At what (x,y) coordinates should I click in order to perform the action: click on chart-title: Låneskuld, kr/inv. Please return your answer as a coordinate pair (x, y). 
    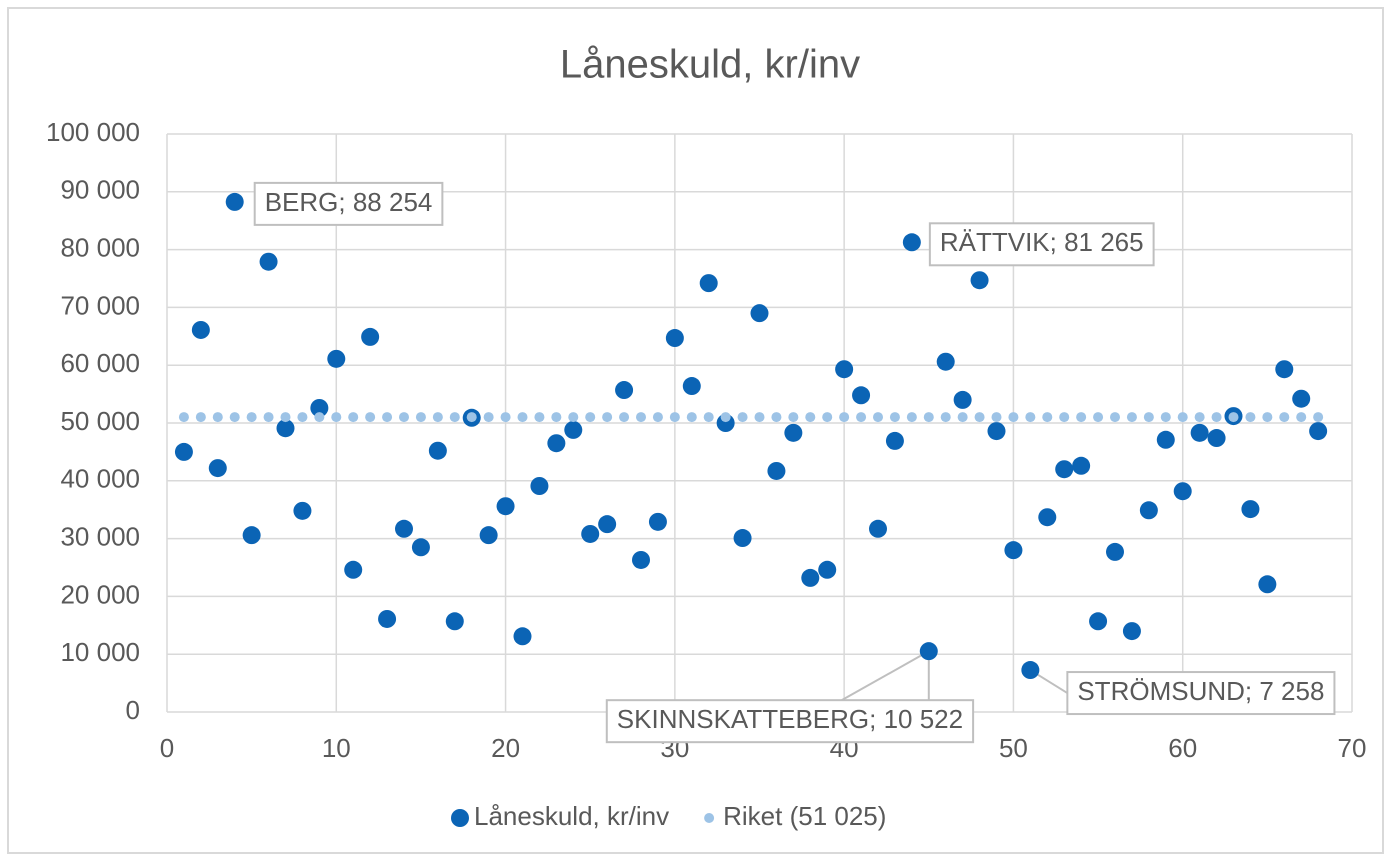
    Looking at the image, I should click on (710, 65).